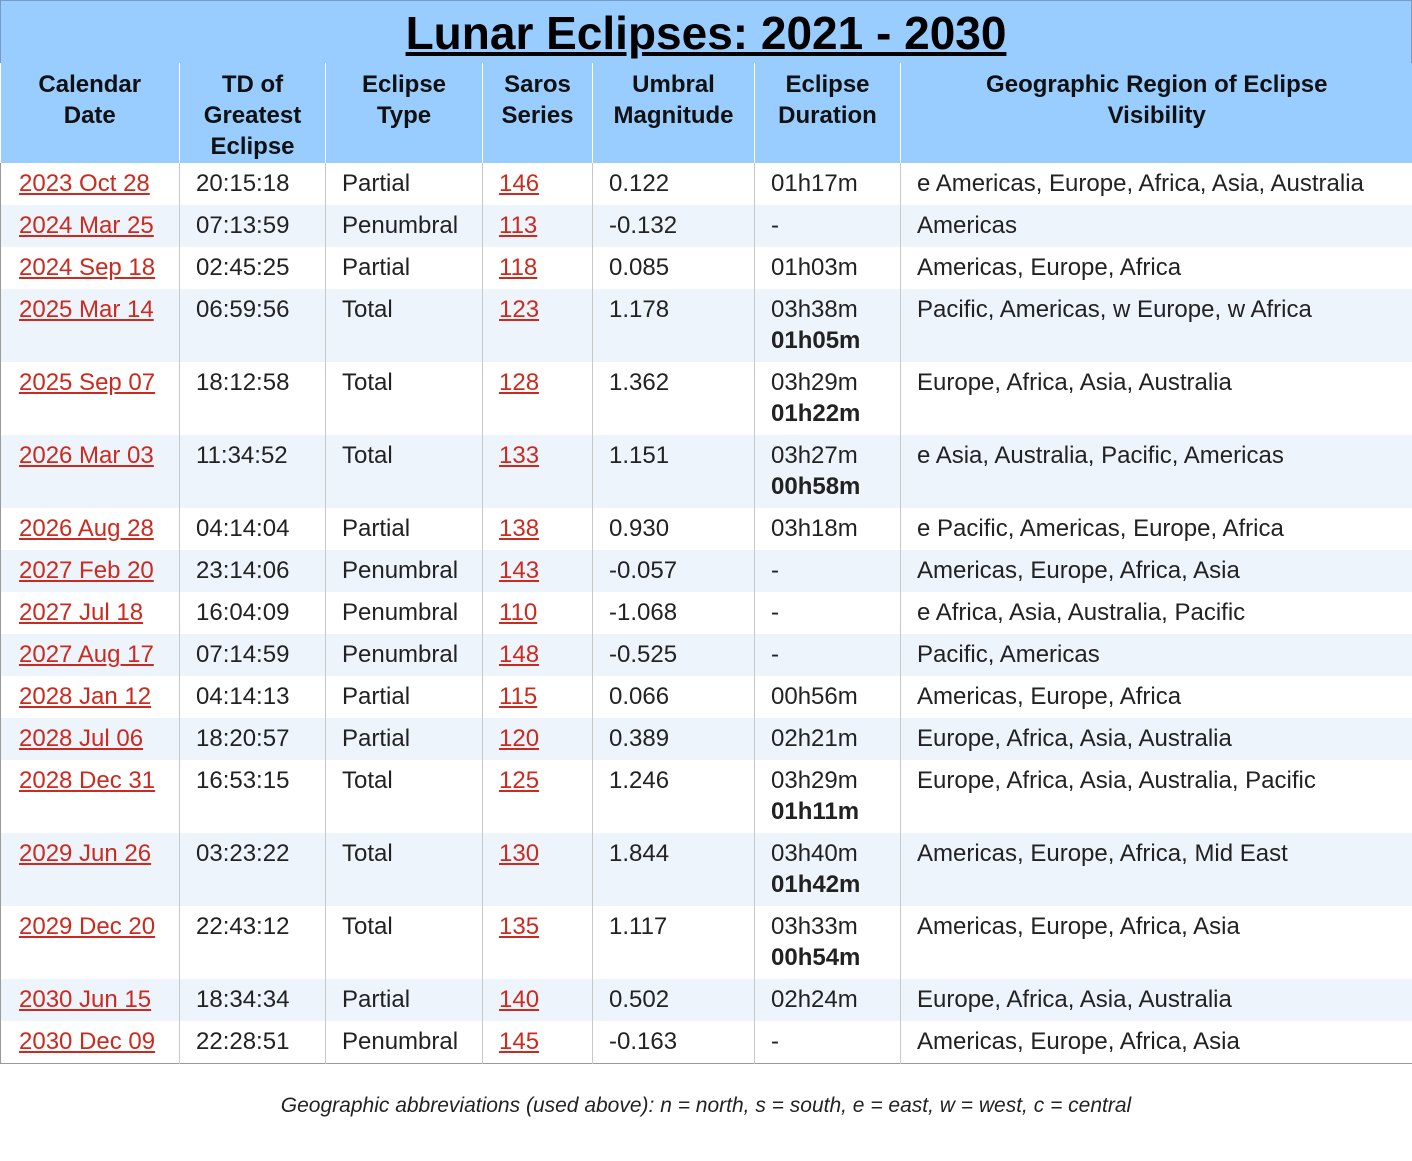  Describe the element at coordinates (86, 654) in the screenshot. I see `eclipse-date-link: 2027 Aug 17` at that location.